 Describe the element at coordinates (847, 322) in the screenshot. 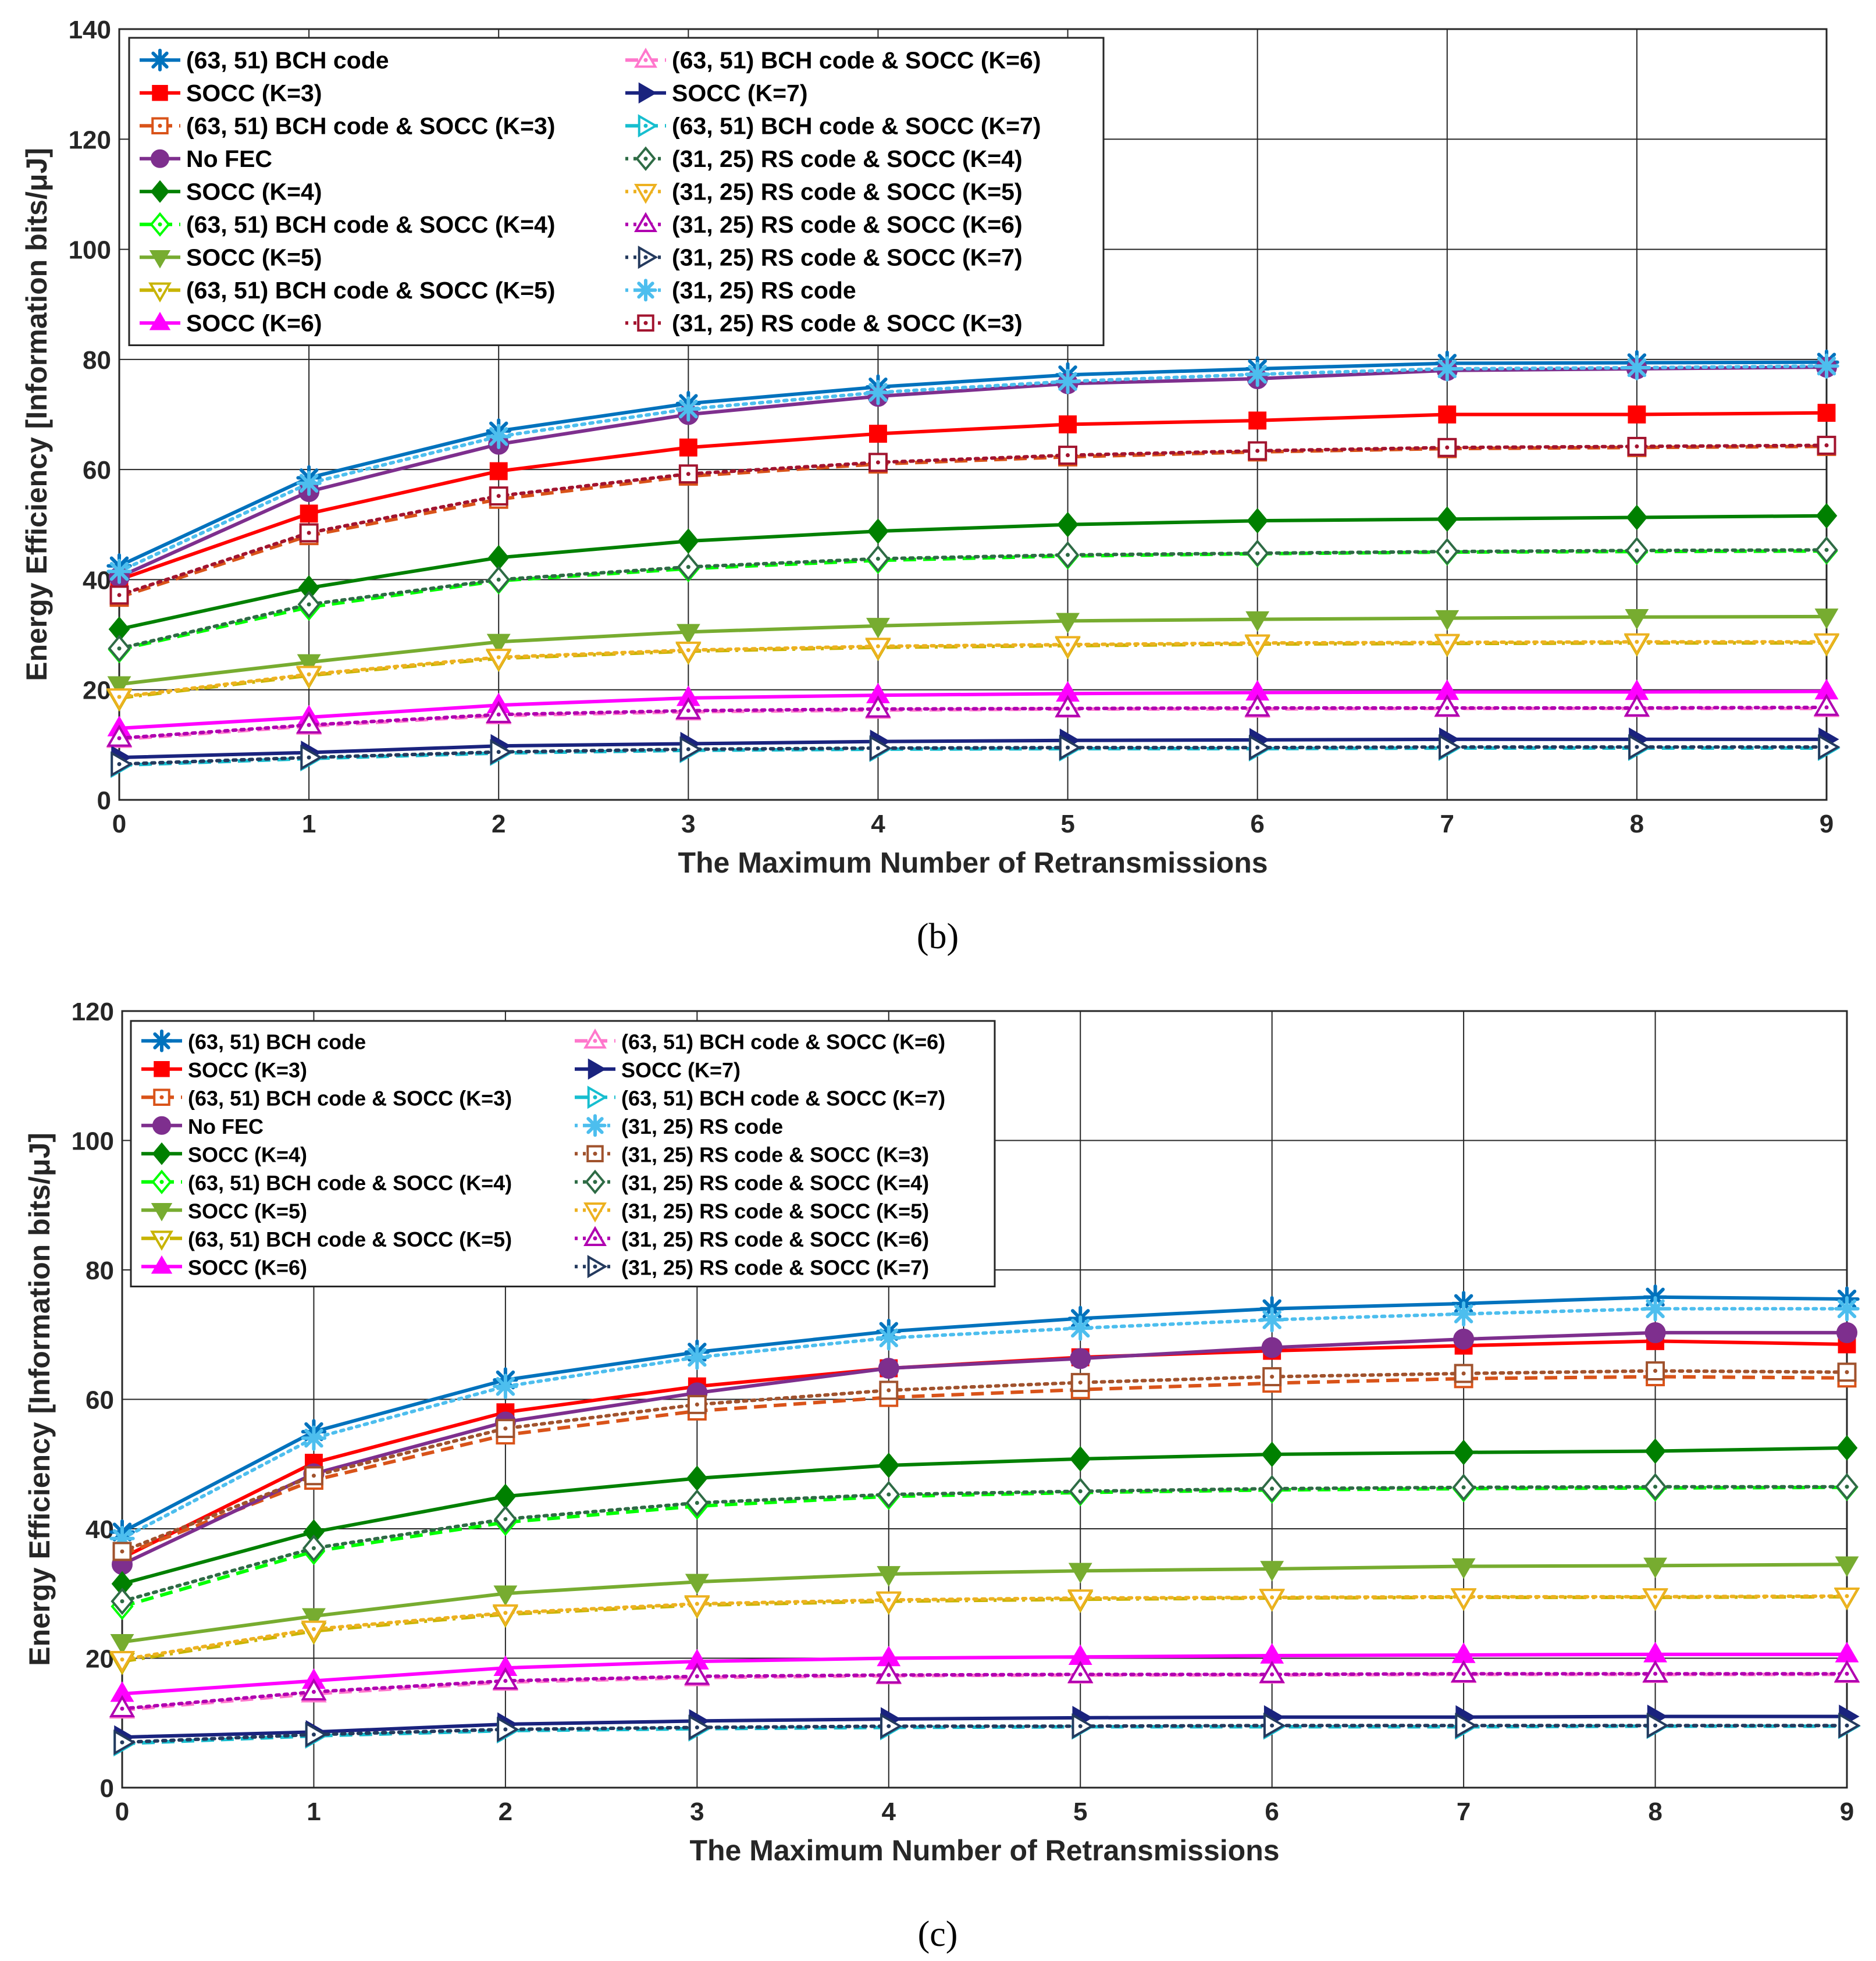

I see `legend-label-17: (31, 25) RS code & SOCC (K=3)` at that location.